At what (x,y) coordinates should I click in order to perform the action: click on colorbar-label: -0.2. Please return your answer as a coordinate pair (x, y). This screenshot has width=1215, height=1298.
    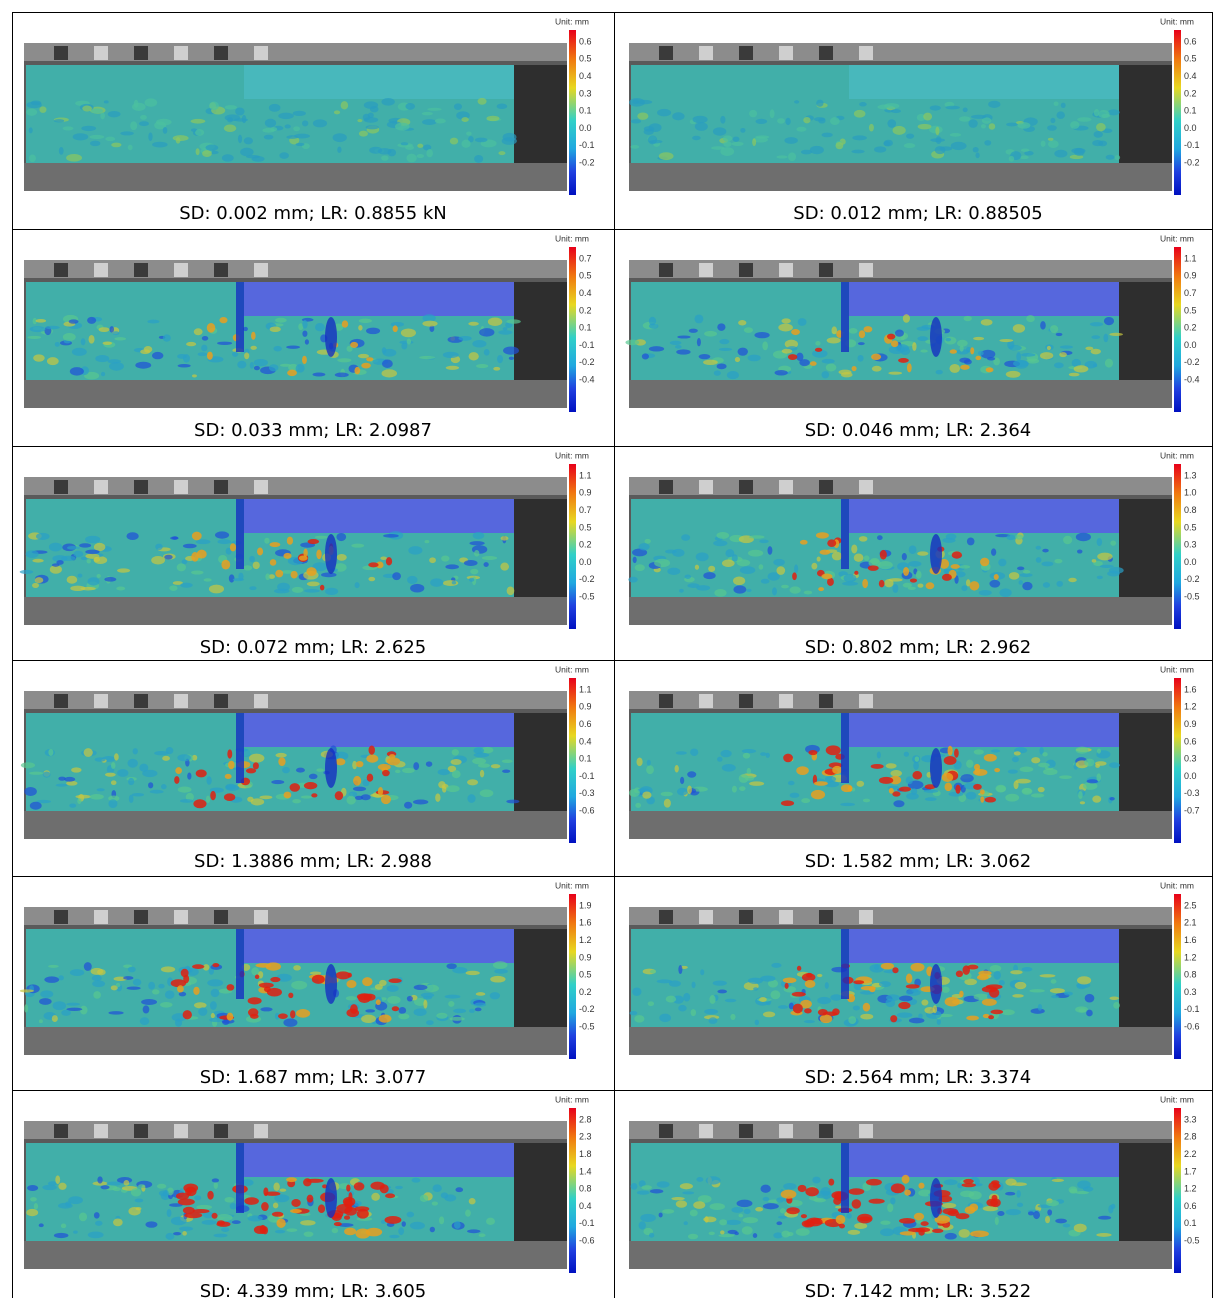
    Looking at the image, I should click on (587, 162).